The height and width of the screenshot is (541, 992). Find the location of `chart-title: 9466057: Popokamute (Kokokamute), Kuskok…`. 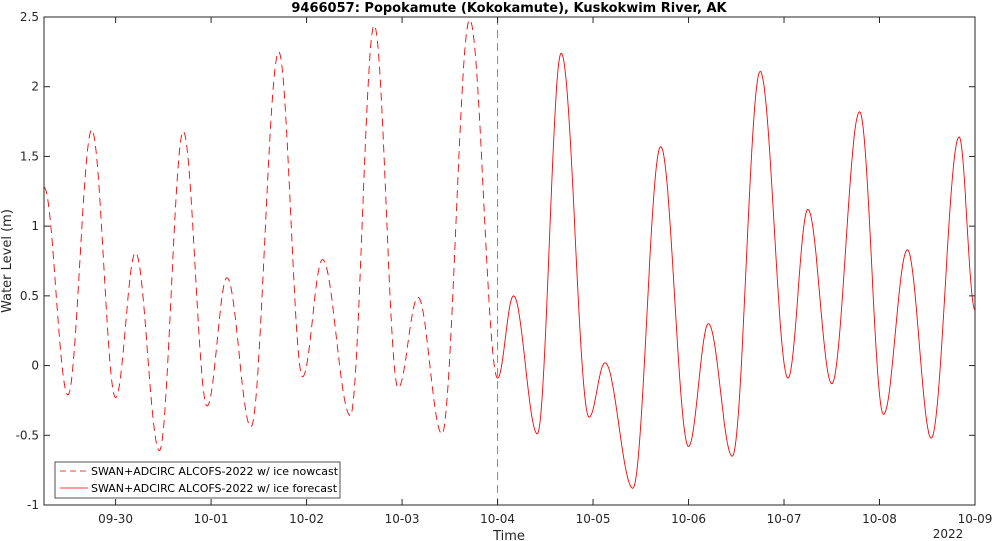

chart-title: 9466057: Popokamute (Kokokamute), Kuskok… is located at coordinates (509, 8).